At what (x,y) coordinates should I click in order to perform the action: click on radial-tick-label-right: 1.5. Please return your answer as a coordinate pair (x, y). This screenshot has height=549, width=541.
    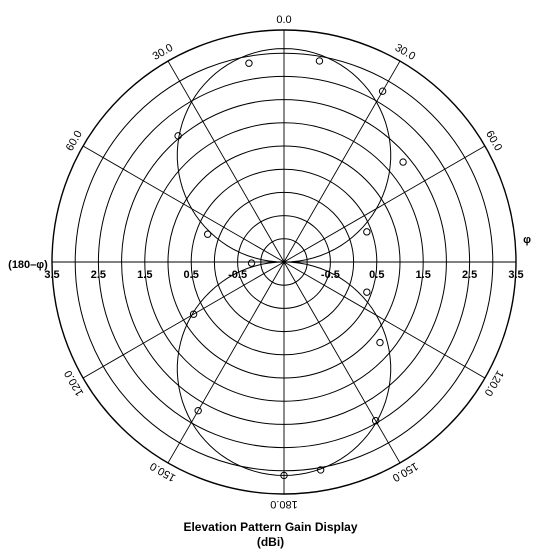
    Looking at the image, I should click on (423, 275).